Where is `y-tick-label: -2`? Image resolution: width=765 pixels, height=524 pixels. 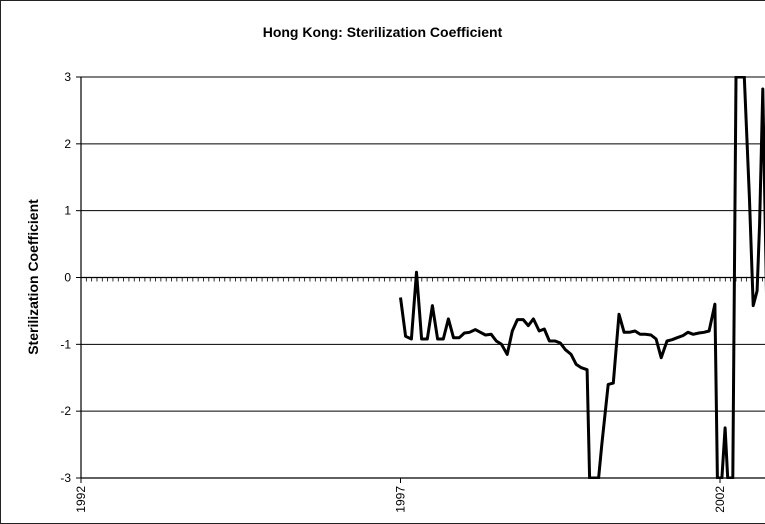
y-tick-label: -2 is located at coordinates (65, 411).